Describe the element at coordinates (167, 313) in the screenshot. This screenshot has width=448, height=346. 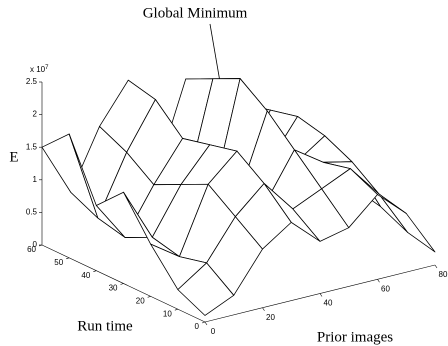
I see `y-tick-label: 10` at that location.